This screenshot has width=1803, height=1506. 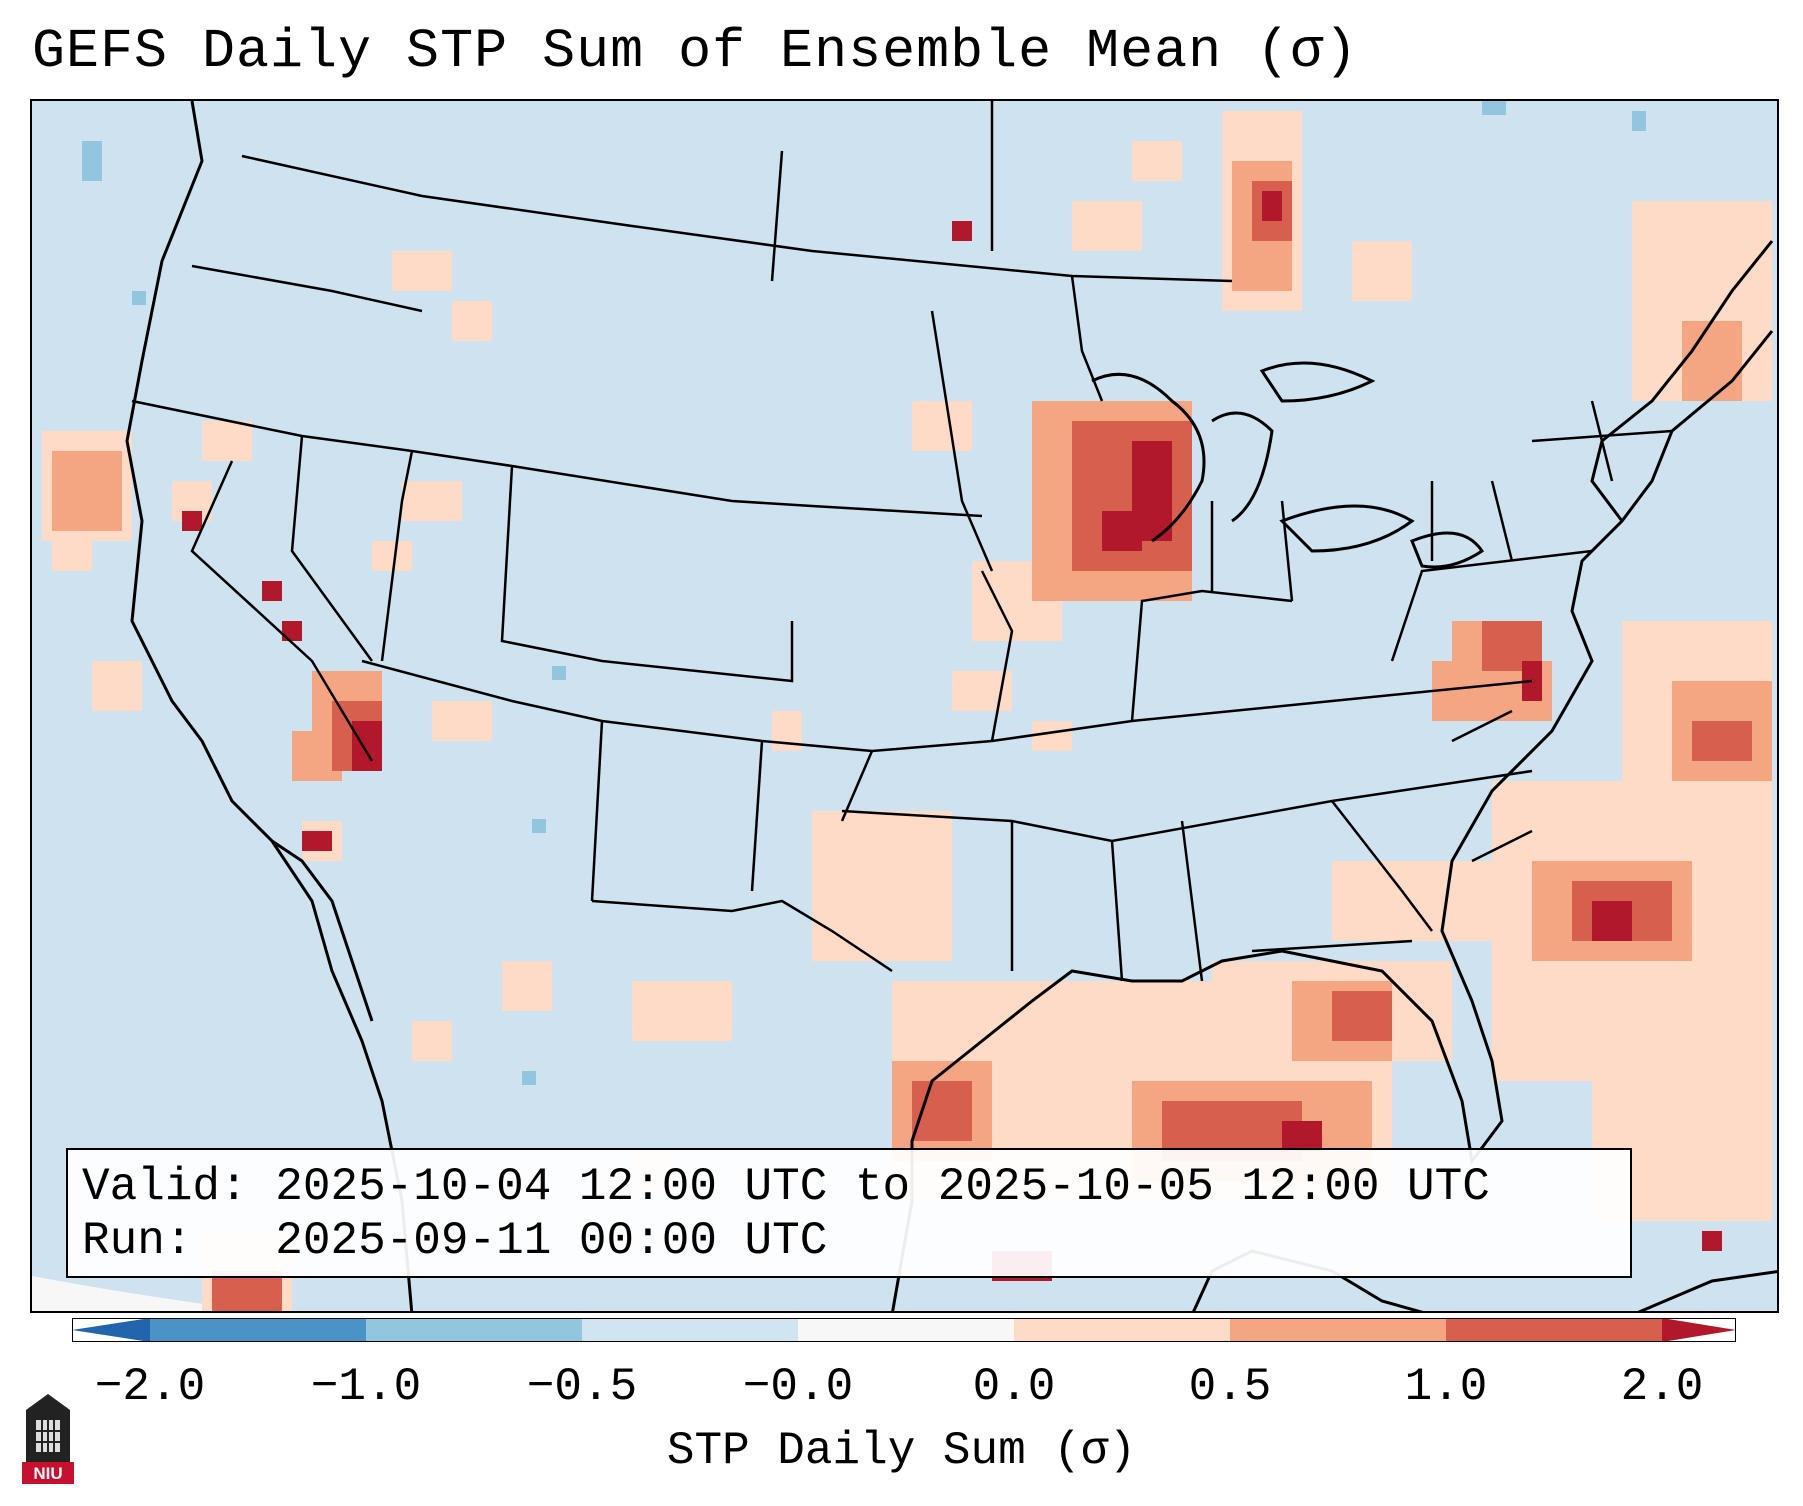 I want to click on colorbar-extend-high, so click(x=1699, y=1330).